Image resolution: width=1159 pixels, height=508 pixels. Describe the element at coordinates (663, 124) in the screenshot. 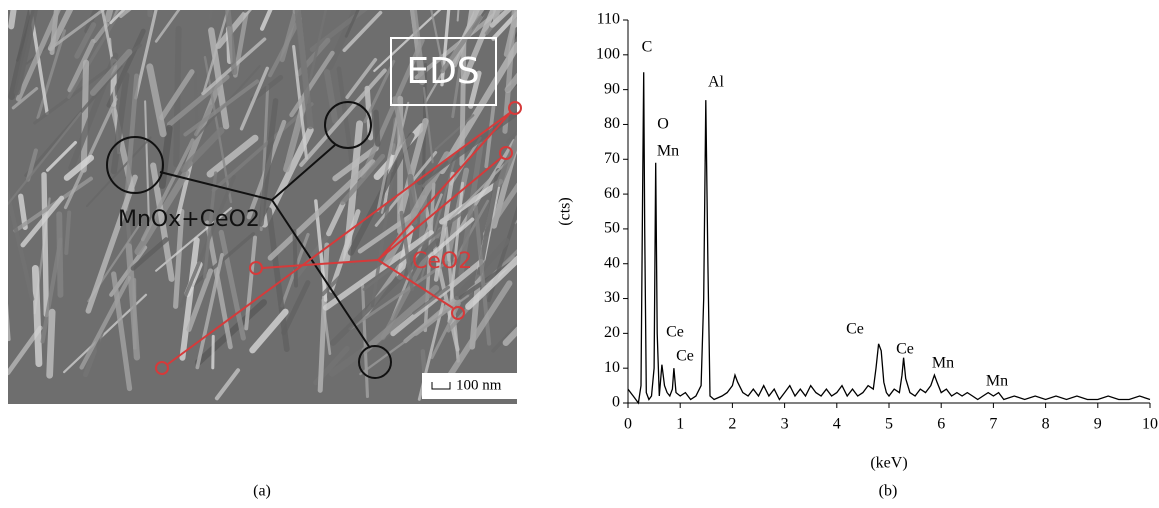

I see `peak-label: O` at that location.